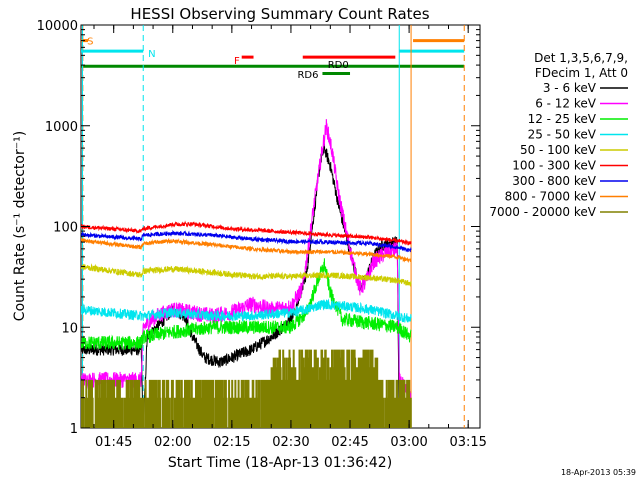 This screenshot has height=480, width=640. I want to click on legend-item-label: 3 - 6 keV, so click(570, 88).